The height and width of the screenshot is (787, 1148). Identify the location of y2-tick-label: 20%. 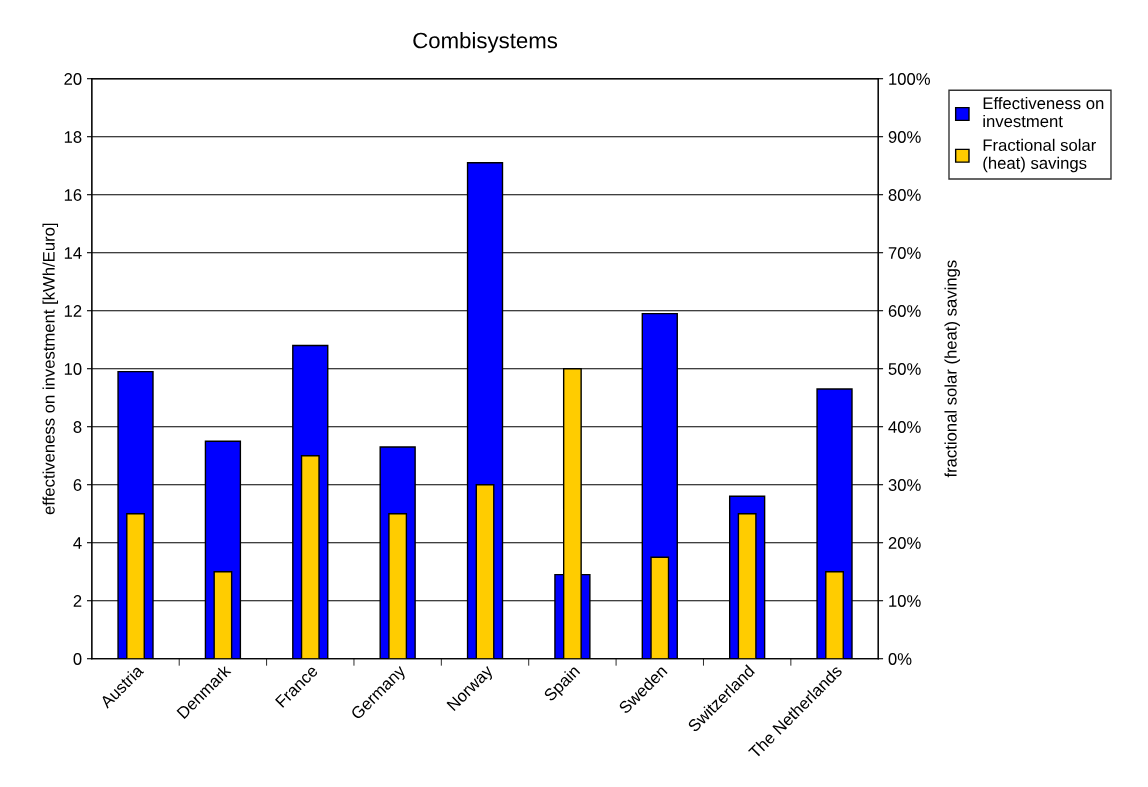
(904, 543).